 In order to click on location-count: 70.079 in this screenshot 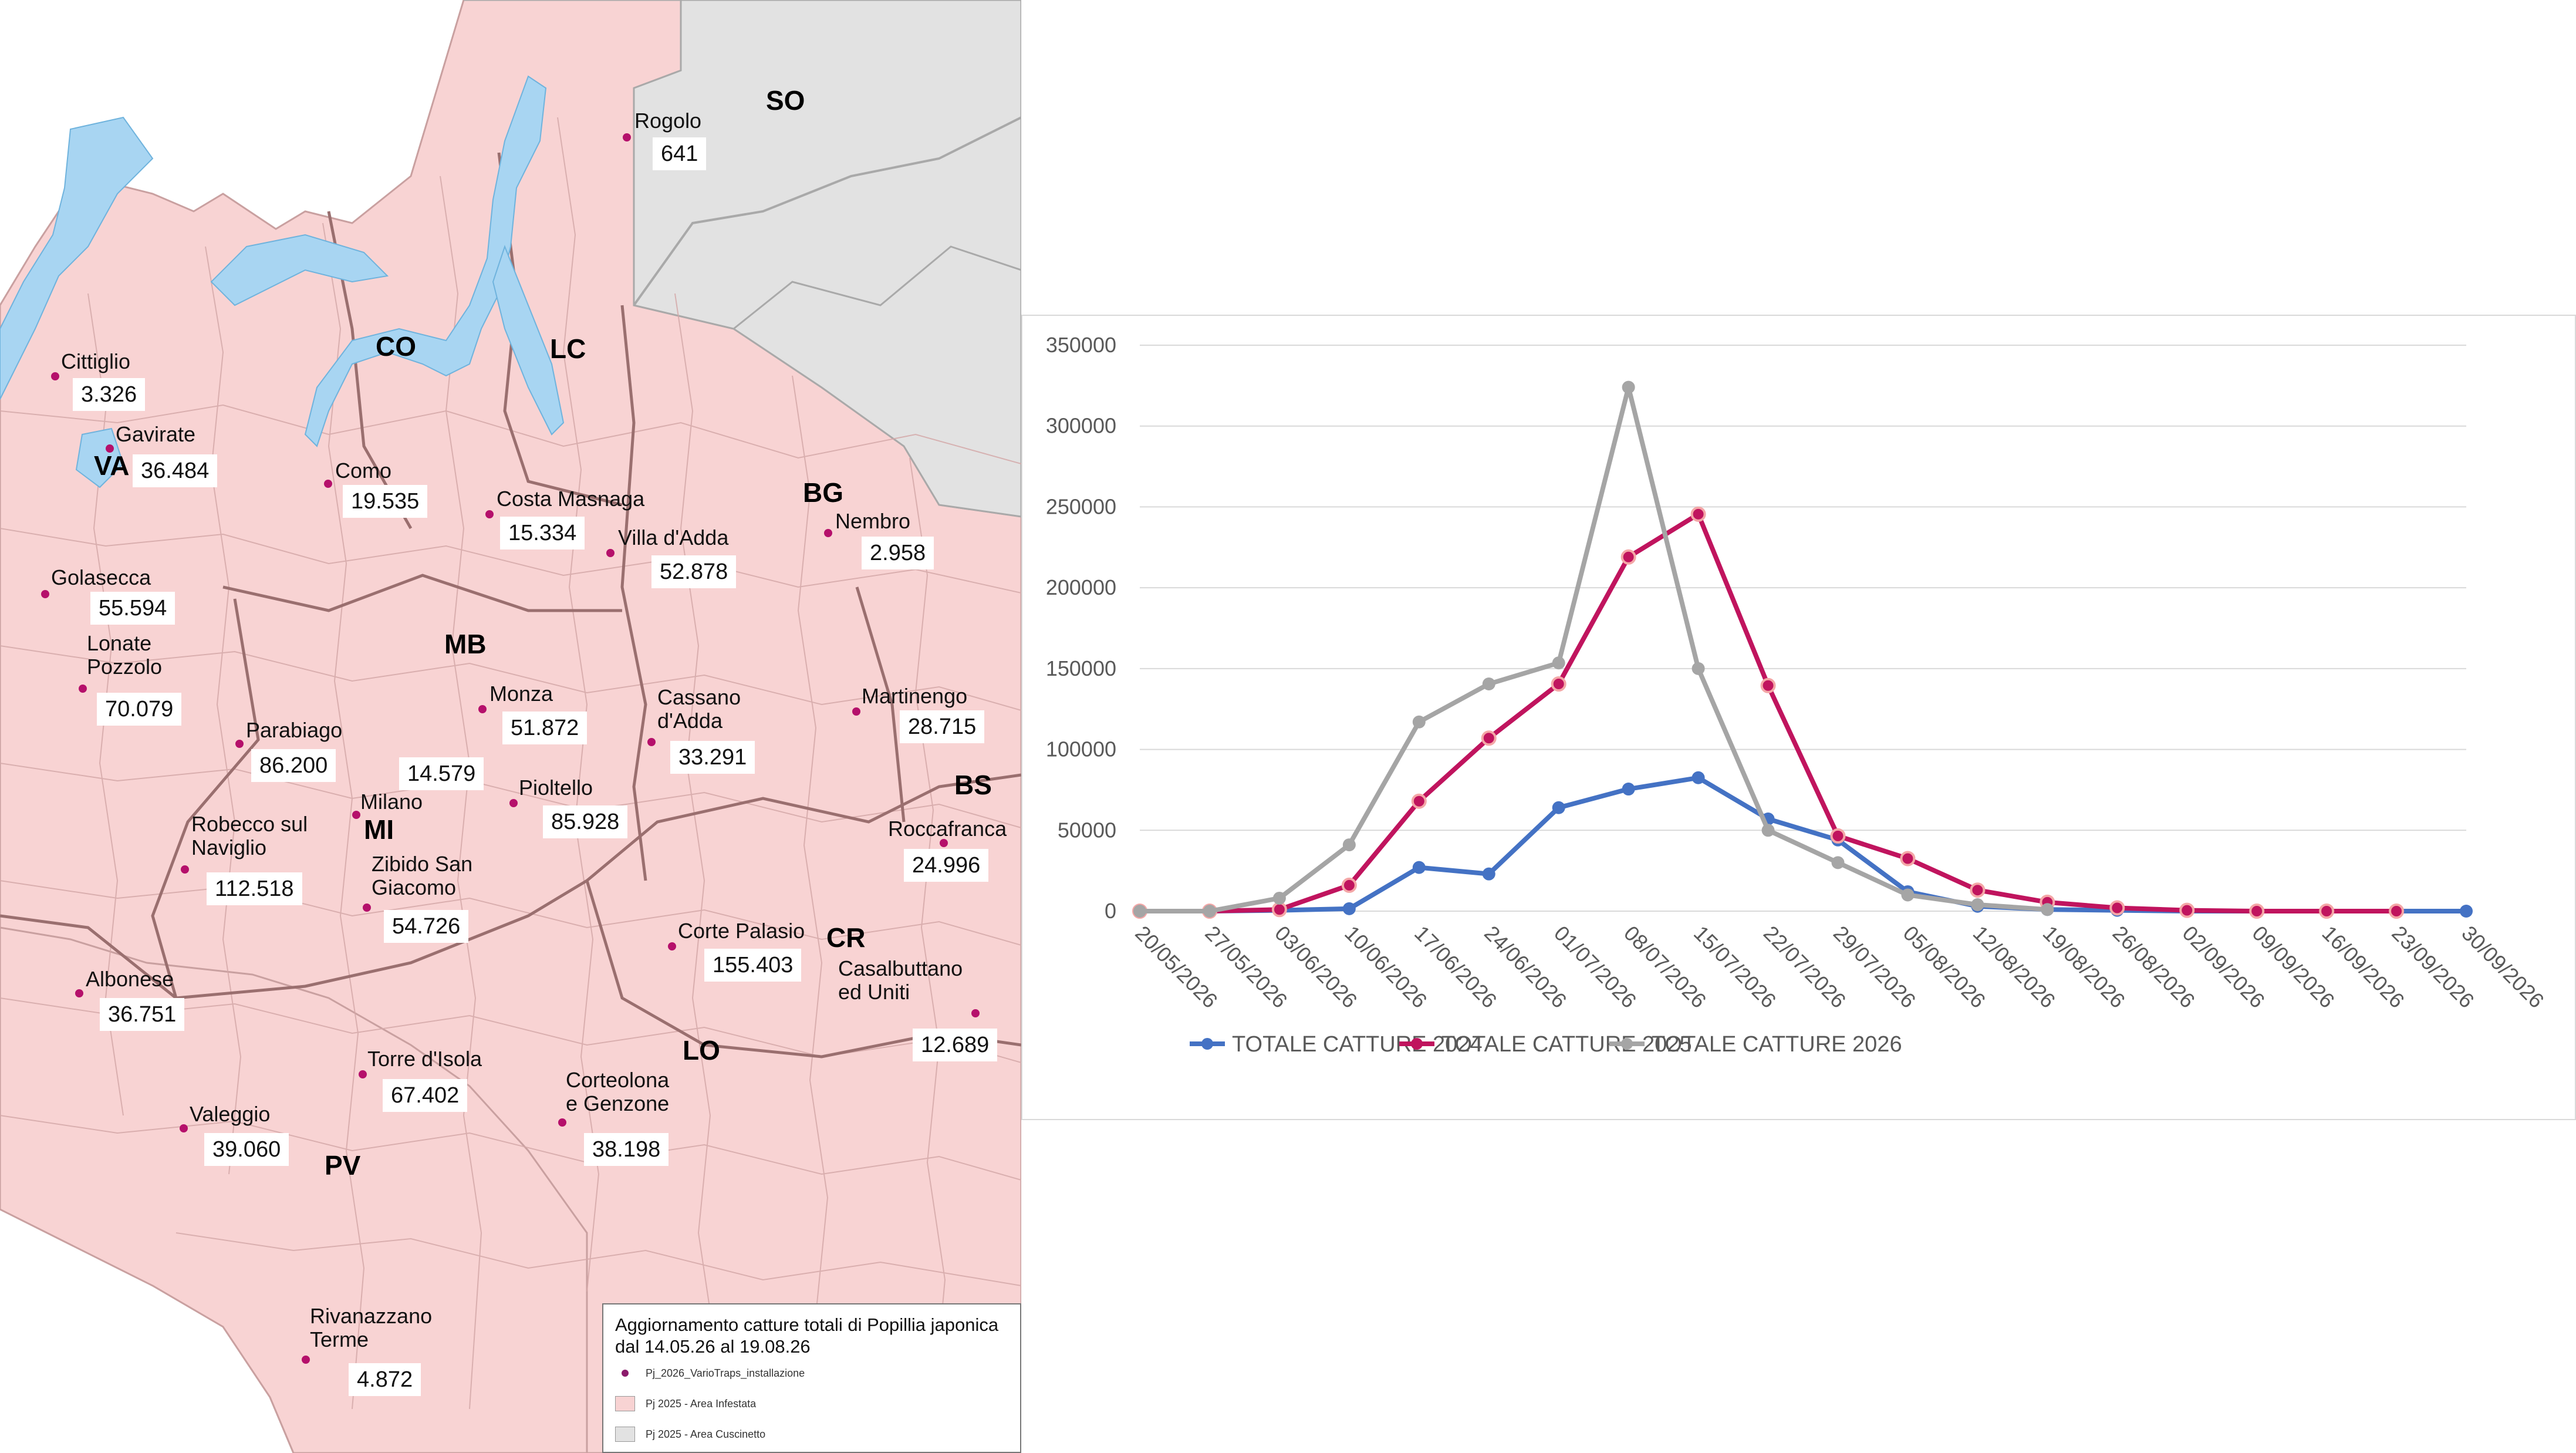, I will do `click(139, 710)`.